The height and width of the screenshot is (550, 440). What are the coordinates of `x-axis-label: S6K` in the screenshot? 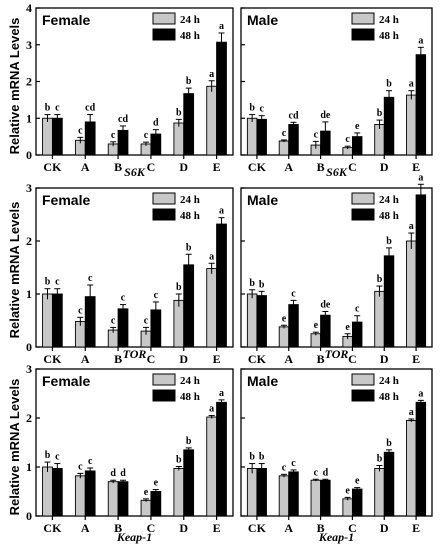 It's located at (337, 172).